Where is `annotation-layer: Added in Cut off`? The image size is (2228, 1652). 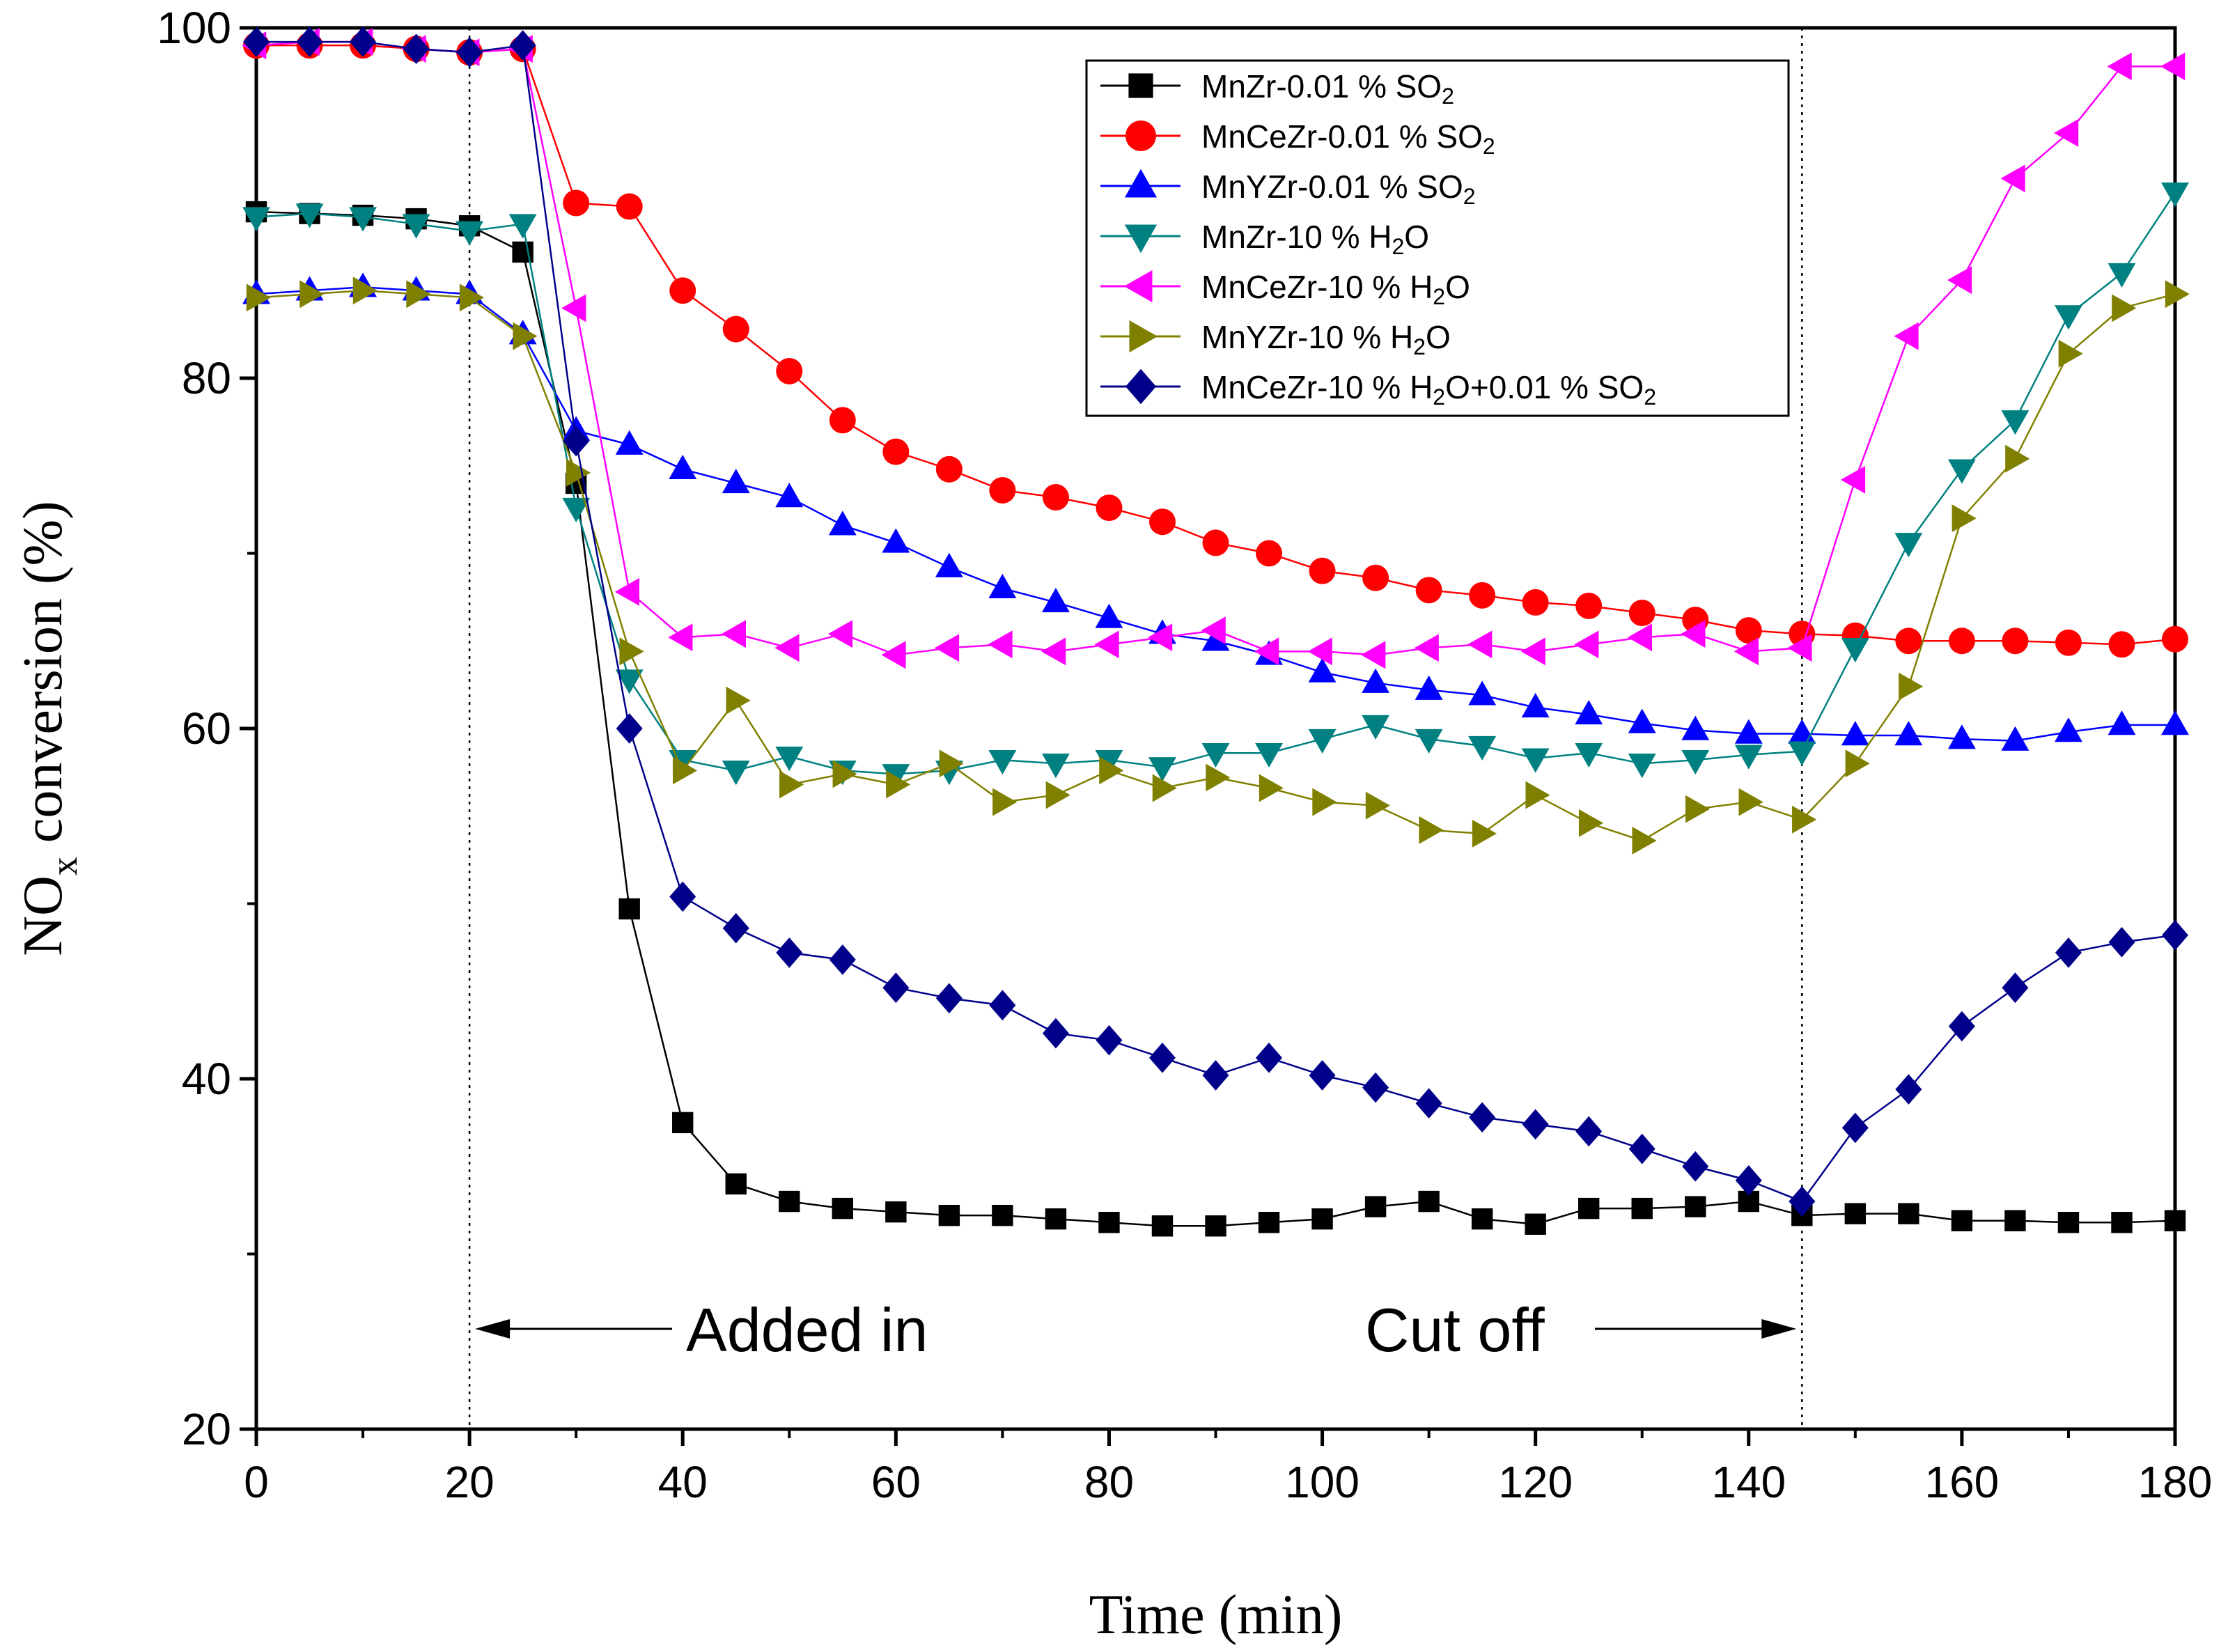 annotation-layer: Added in Cut off is located at coordinates (1136, 1329).